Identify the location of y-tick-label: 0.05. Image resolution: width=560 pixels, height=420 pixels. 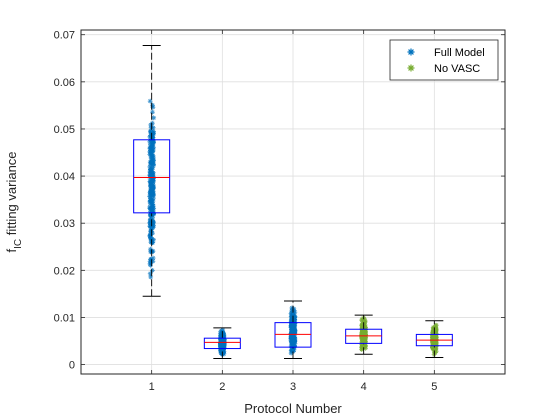
(64, 130).